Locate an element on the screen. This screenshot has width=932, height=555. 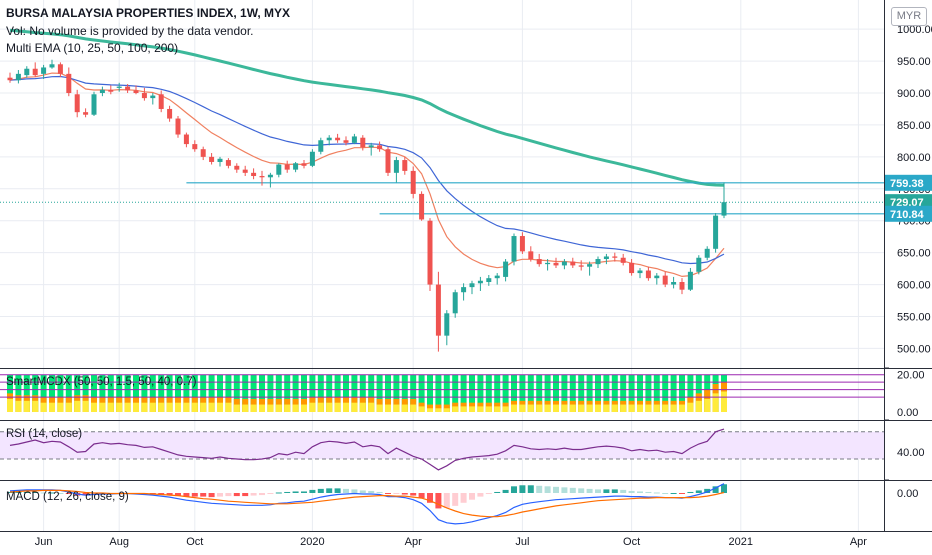
smart-mcdx-legend: SmartMCDX (50, 50, 1.5, 50, 40, 0.7) is located at coordinates (101, 382).